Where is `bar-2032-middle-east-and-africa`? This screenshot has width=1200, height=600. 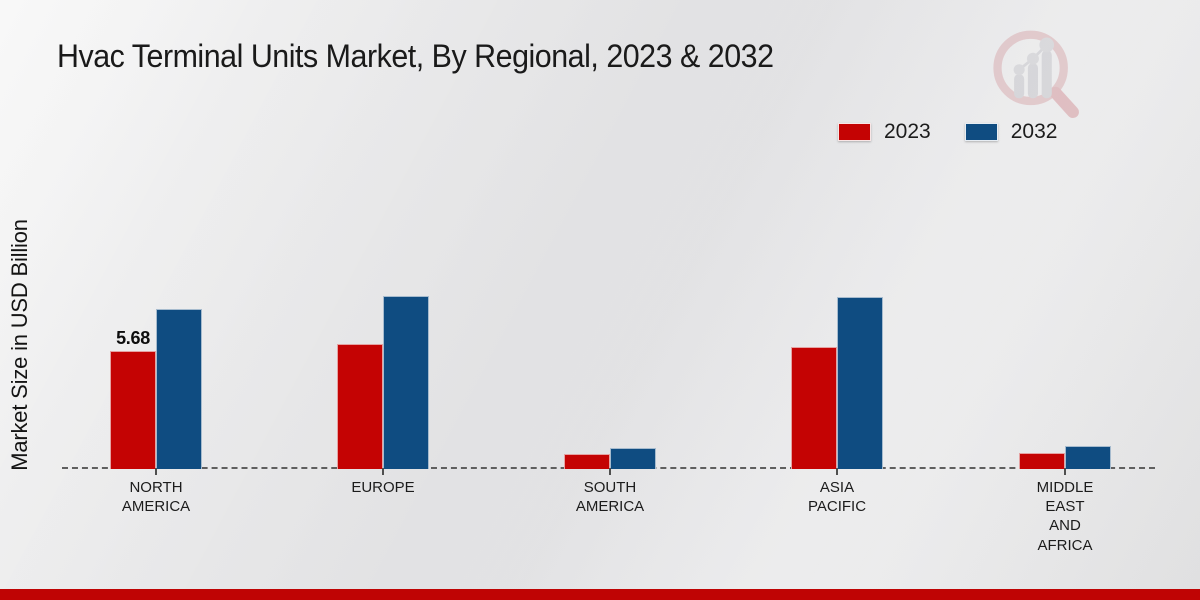
bar-2032-middle-east-and-africa is located at coordinates (1088, 457).